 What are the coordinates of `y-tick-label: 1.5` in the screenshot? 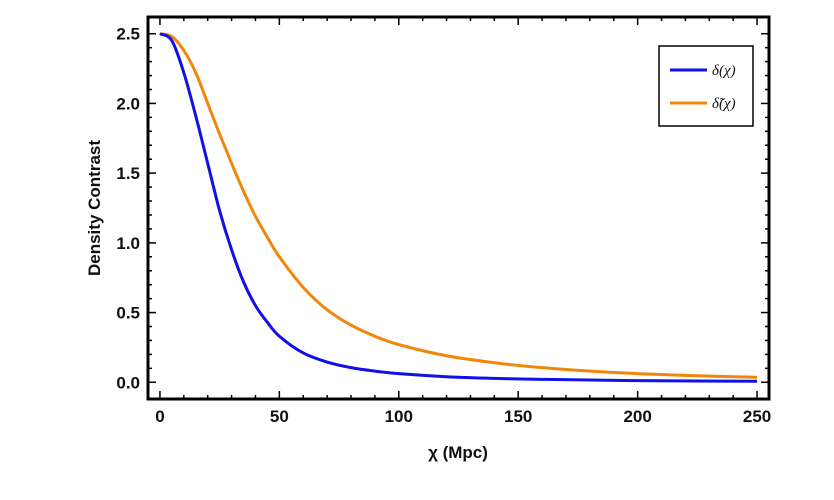 It's located at (128, 173).